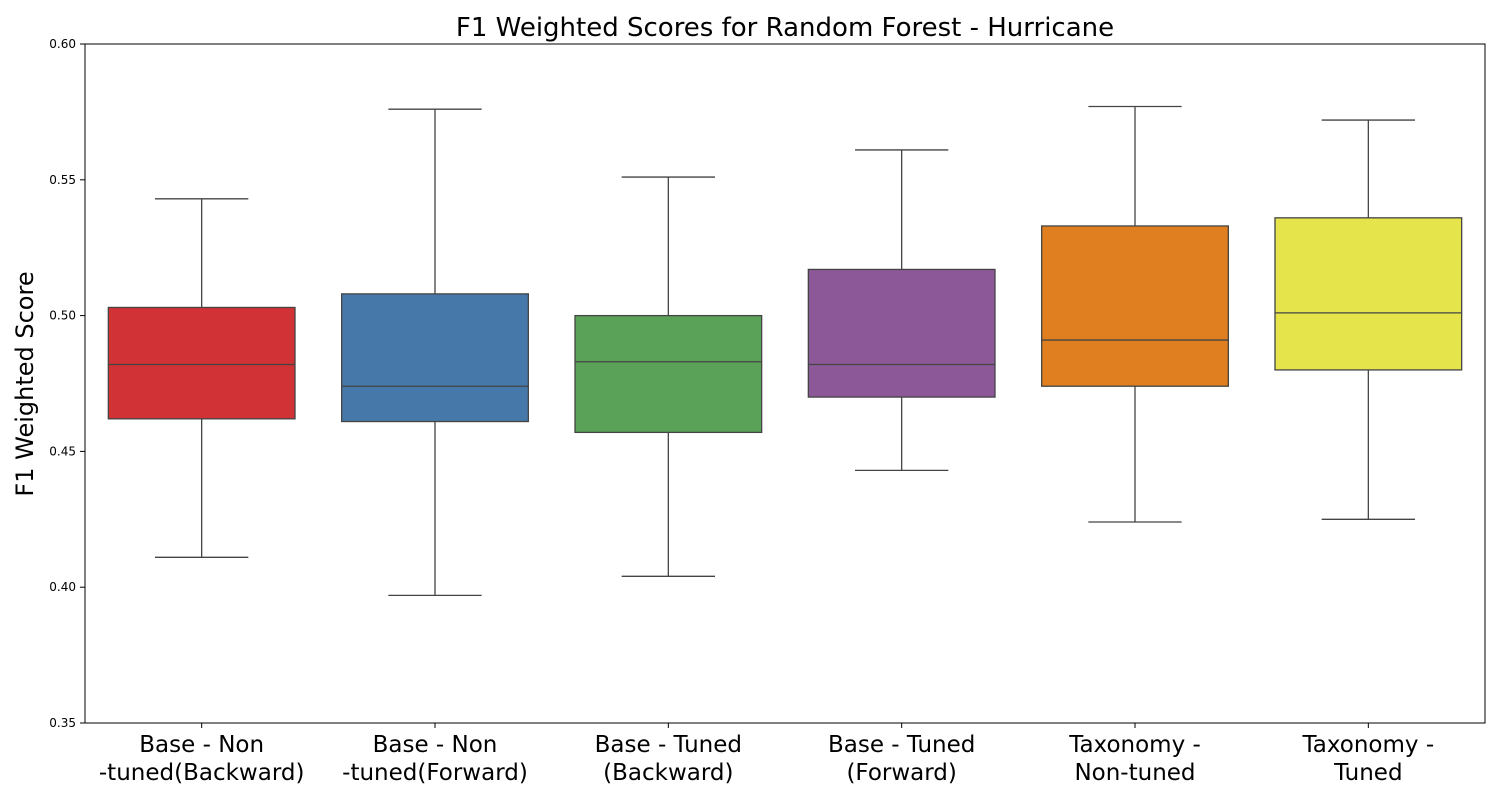 This screenshot has width=1500, height=800. Describe the element at coordinates (435, 773) in the screenshot. I see `x-tick-label: -tuned(Forward)` at that location.